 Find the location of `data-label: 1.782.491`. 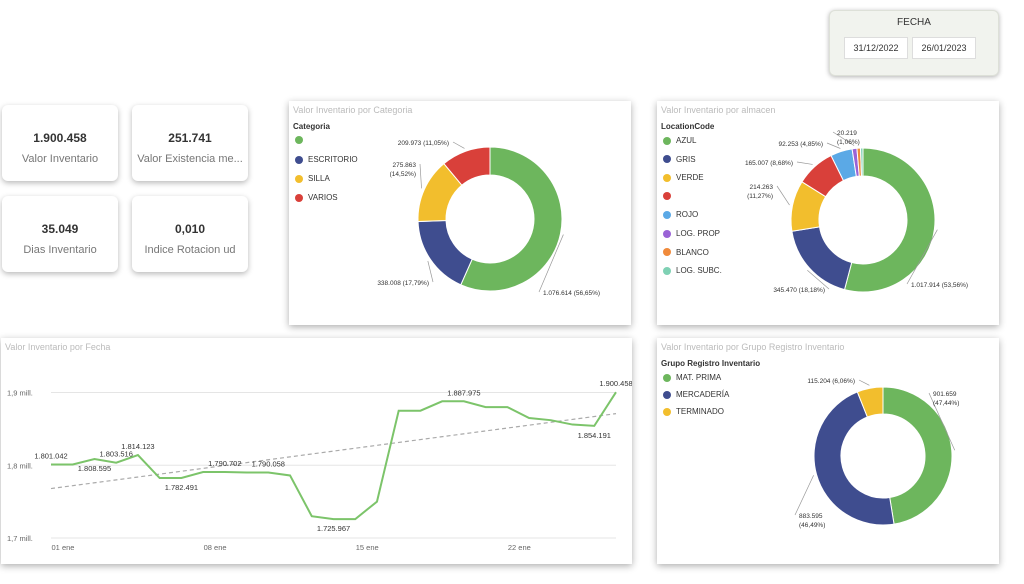

data-label: 1.782.491 is located at coordinates (181, 487).